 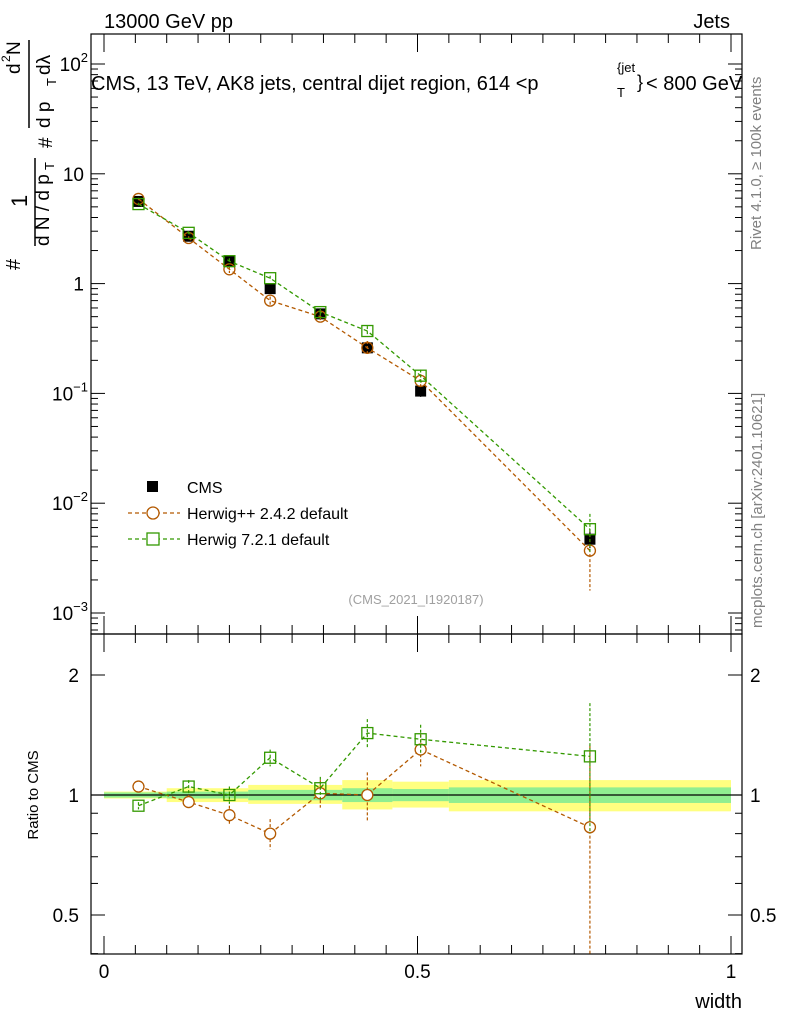 What do you see at coordinates (757, 510) in the screenshot?
I see `mcplots-label: mcplots.cern.ch [arXiv:2401.10621]` at bounding box center [757, 510].